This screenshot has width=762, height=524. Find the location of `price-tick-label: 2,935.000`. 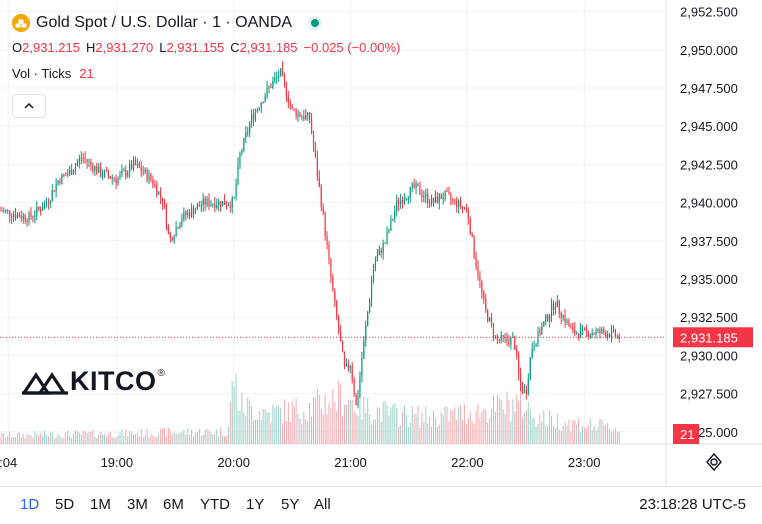

price-tick-label: 2,935.000 is located at coordinates (709, 279).